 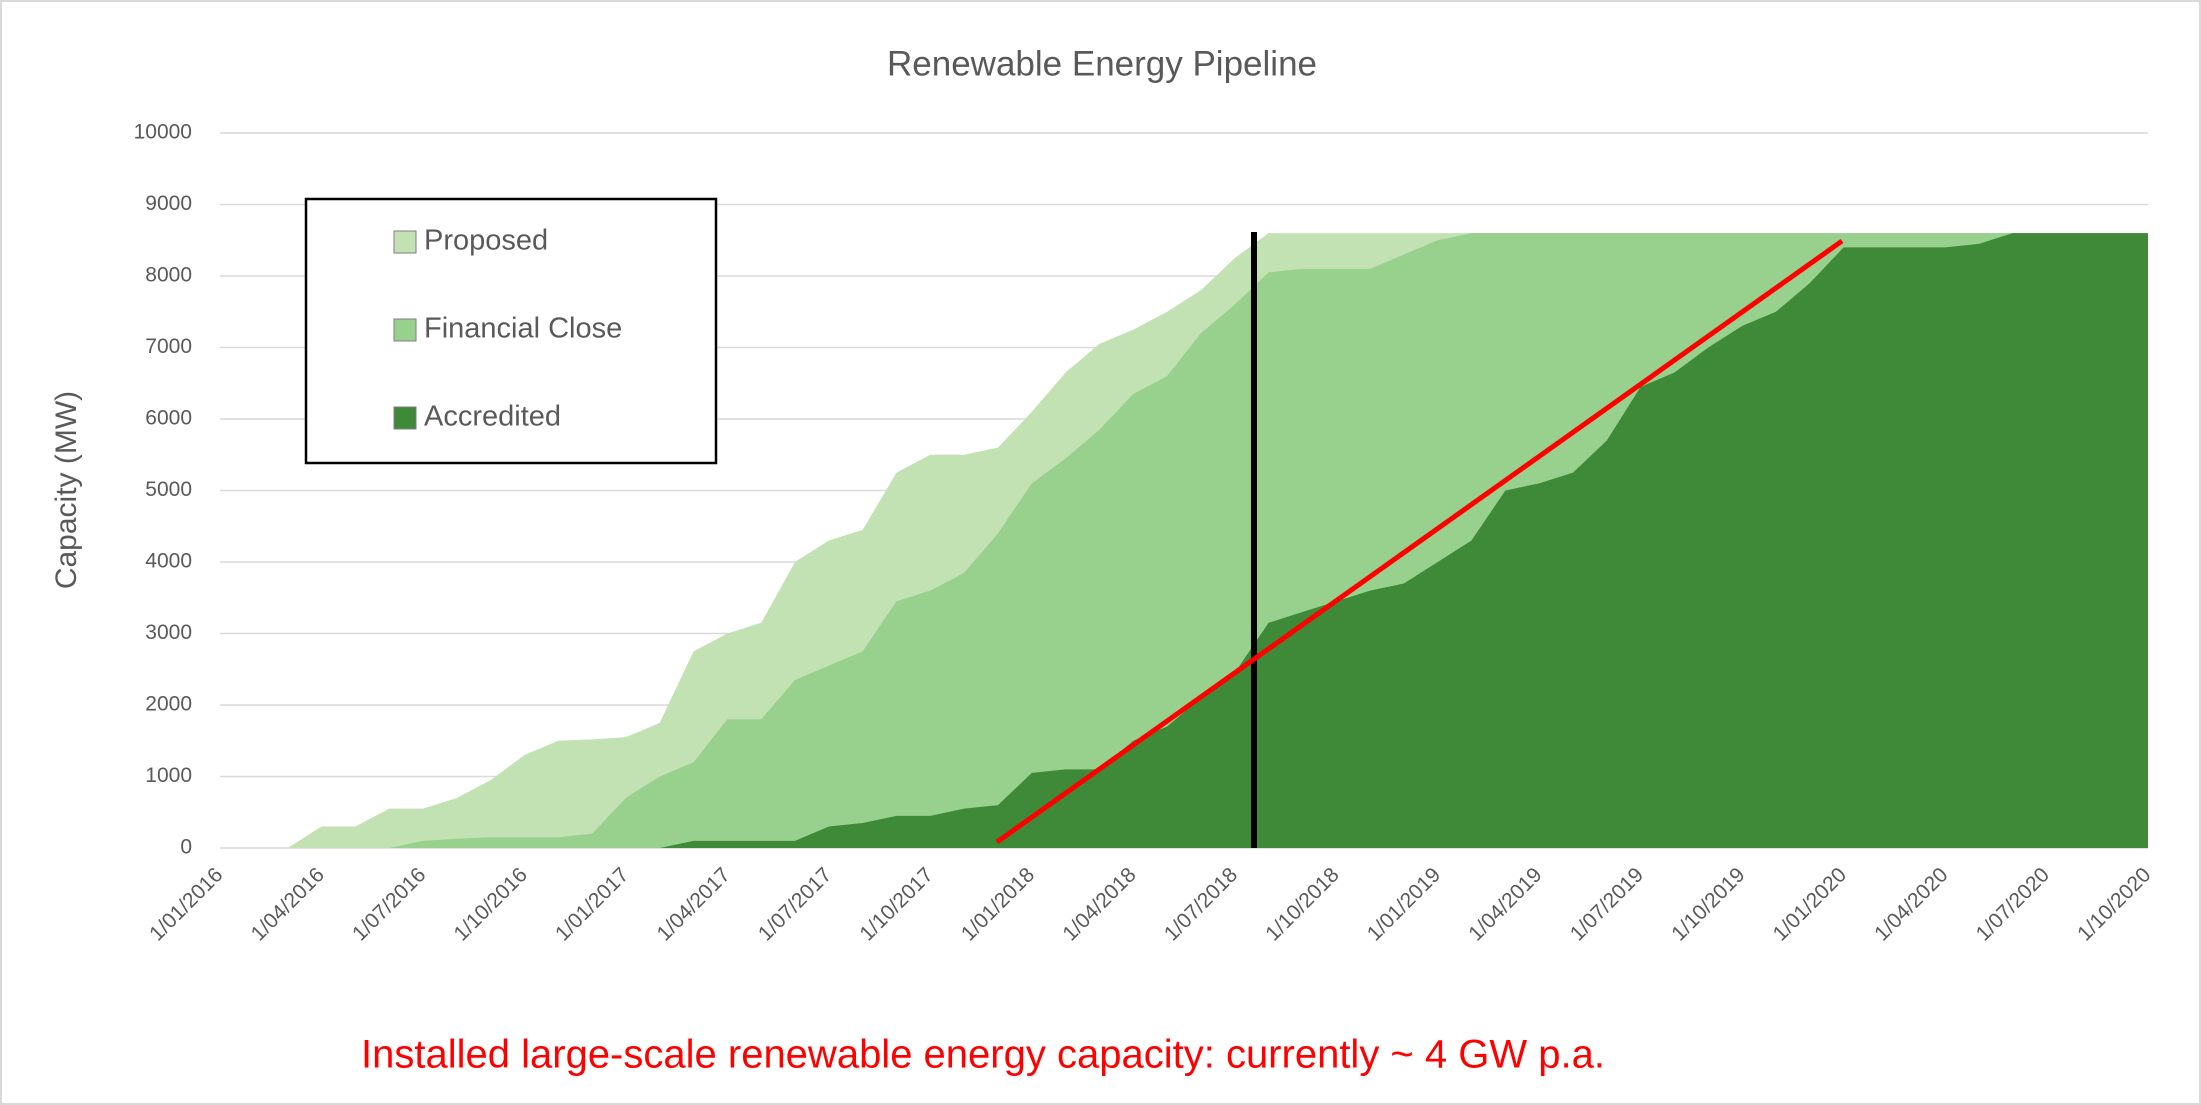 I want to click on chart-title: Renewable Energy Pipeline, so click(x=1102, y=63).